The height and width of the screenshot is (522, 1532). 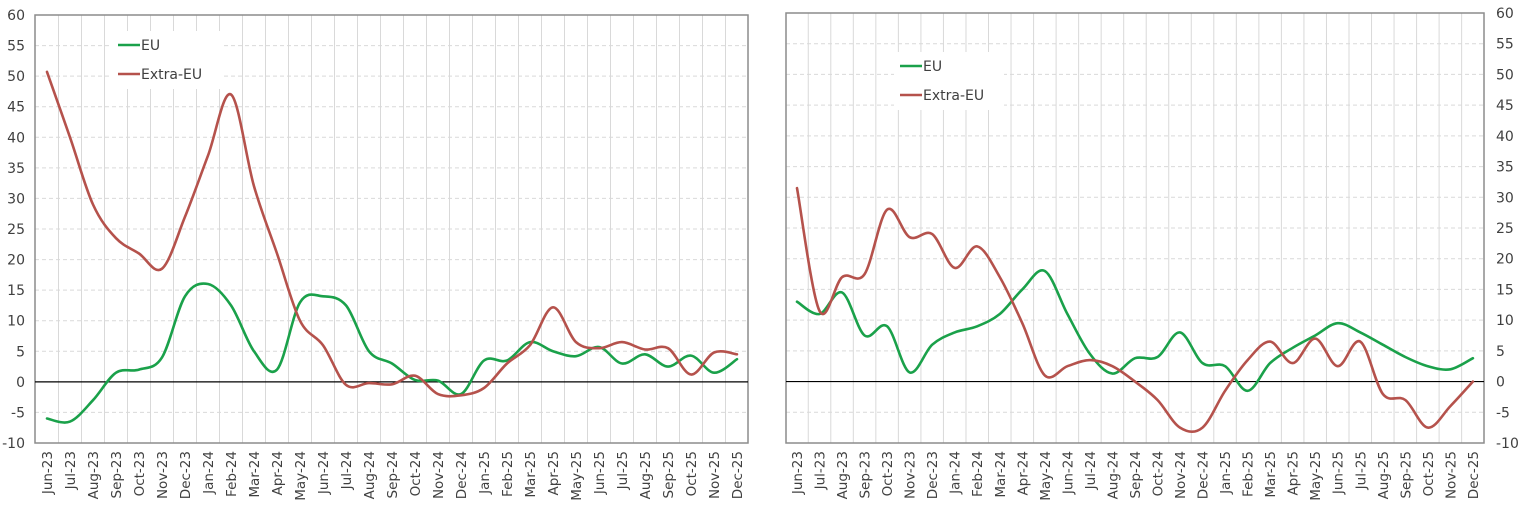 I want to click on x-tick-label: Aug-25, so click(x=1384, y=475).